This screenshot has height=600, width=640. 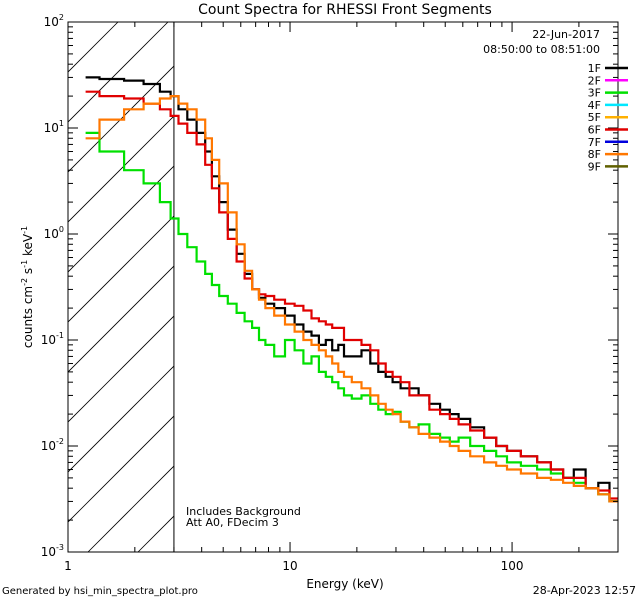 I want to click on attenuator-hatch-region, so click(x=121, y=287).